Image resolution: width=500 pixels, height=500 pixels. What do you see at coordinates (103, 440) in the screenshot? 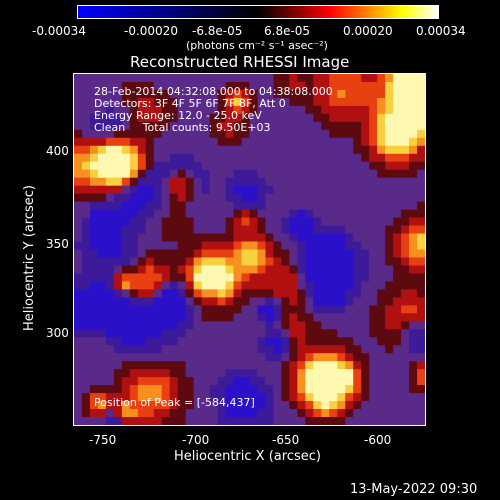
I see `x-tick-label: -750` at bounding box center [103, 440].